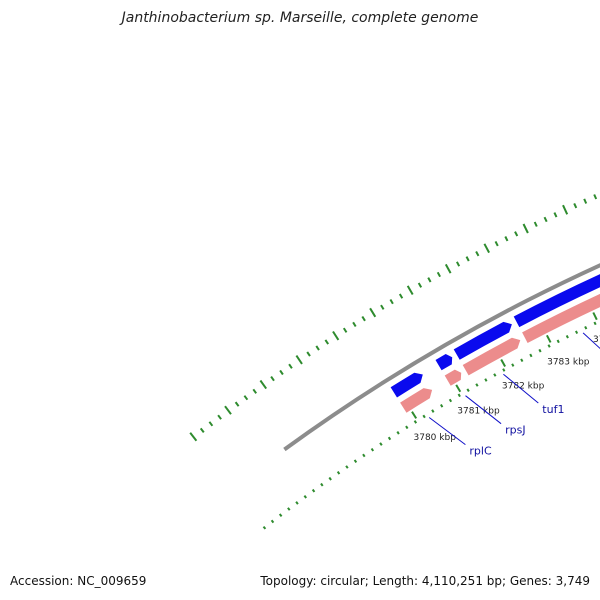 This screenshot has height=600, width=600. What do you see at coordinates (523, 386) in the screenshot?
I see `kbp-label-3782: 3782 kbp` at bounding box center [523, 386].